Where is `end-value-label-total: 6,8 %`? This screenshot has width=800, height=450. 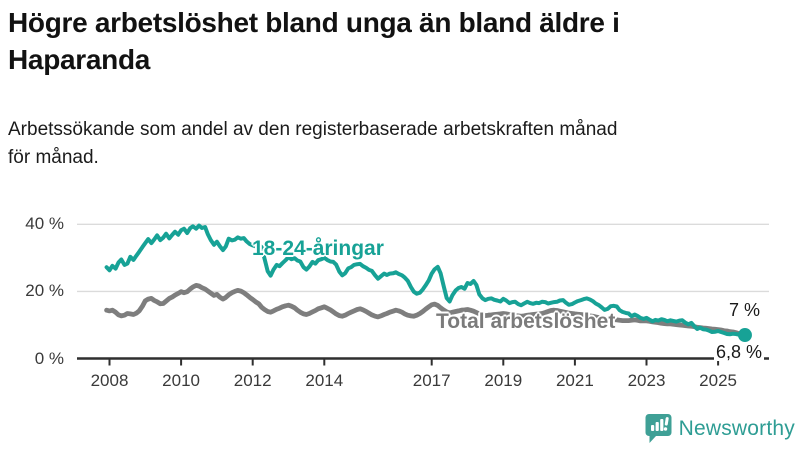
end-value-label-total: 6,8 % is located at coordinates (738, 352).